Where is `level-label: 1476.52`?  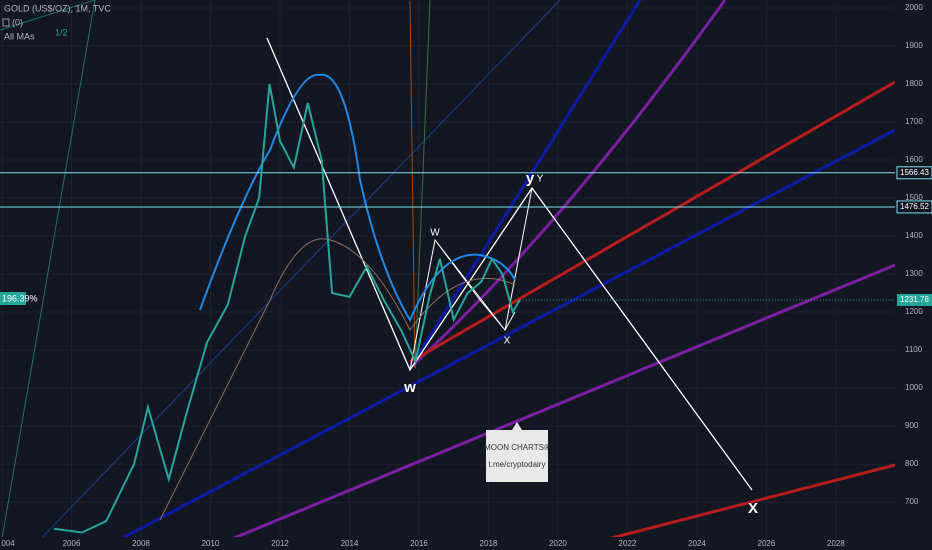
level-label: 1476.52 is located at coordinates (914, 206).